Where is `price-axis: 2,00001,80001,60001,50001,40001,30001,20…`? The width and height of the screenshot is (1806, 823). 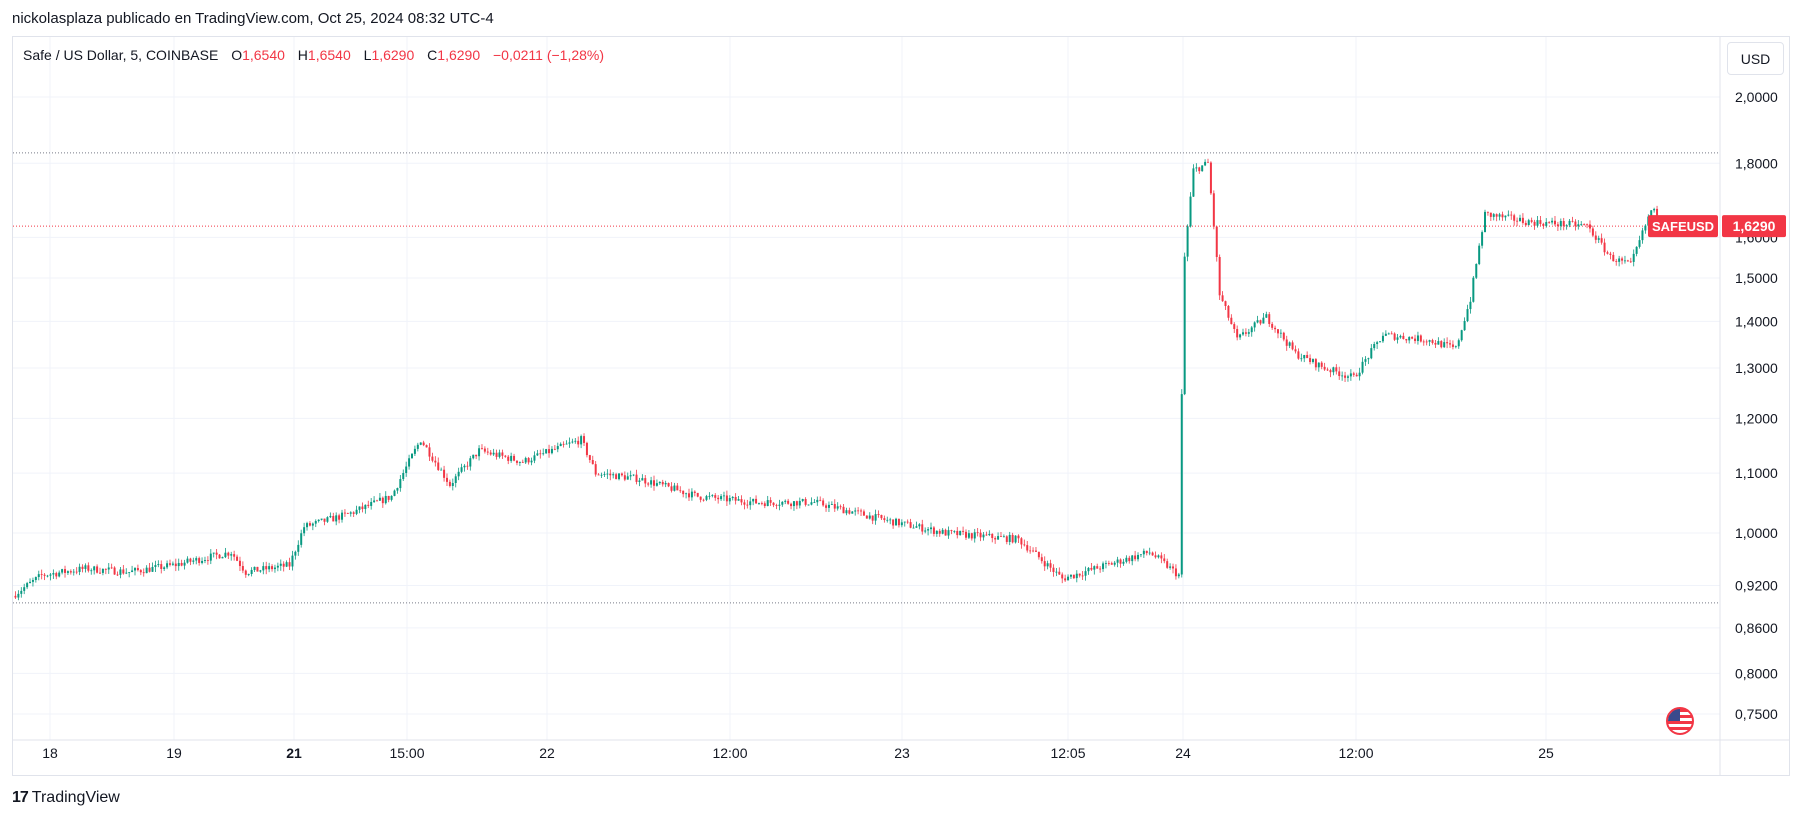
price-axis: 2,00001,80001,60001,50001,40001,30001,20… is located at coordinates (1756, 405).